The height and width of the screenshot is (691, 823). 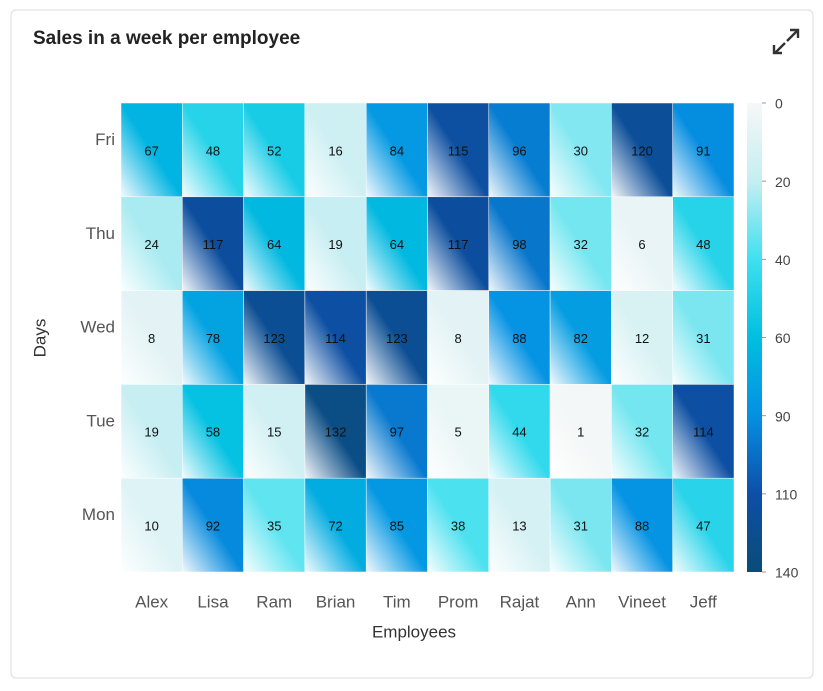 What do you see at coordinates (783, 416) in the screenshot?
I see `colorbar-label: 90` at bounding box center [783, 416].